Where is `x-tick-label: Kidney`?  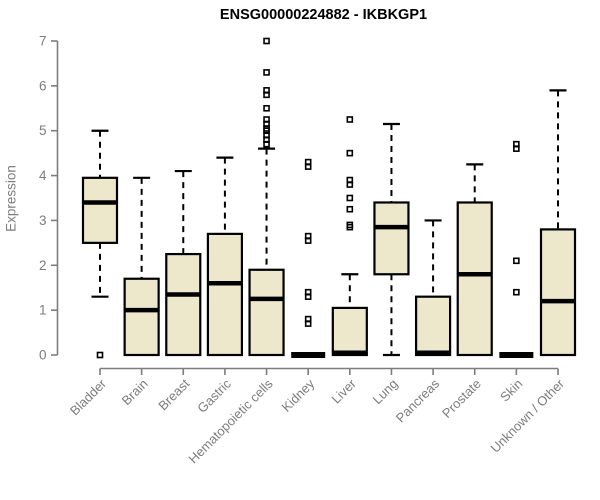
x-tick-label: Kidney is located at coordinates (298, 395).